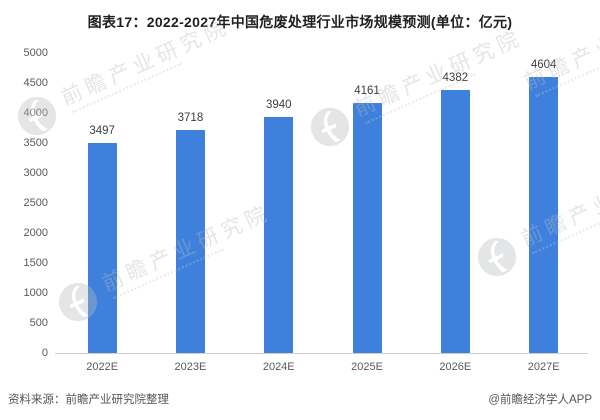 The height and width of the screenshot is (420, 600). What do you see at coordinates (300, 399) in the screenshot?
I see `footer: 资料来源：前瞻产业研究院整理 @前瞻经济学人APP` at bounding box center [300, 399].